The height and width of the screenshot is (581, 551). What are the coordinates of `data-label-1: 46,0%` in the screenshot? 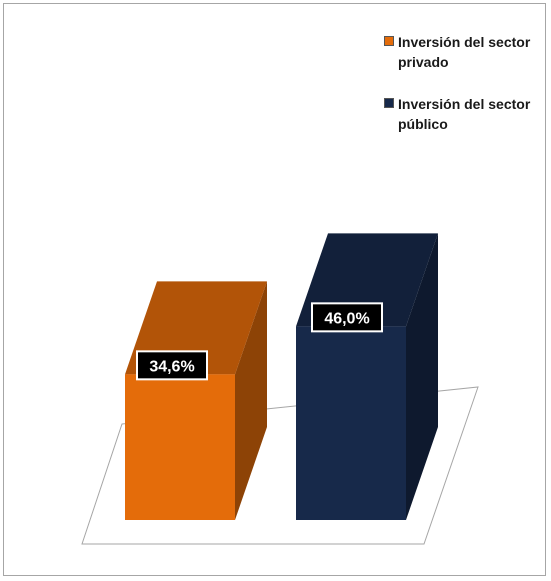 It's located at (346, 318).